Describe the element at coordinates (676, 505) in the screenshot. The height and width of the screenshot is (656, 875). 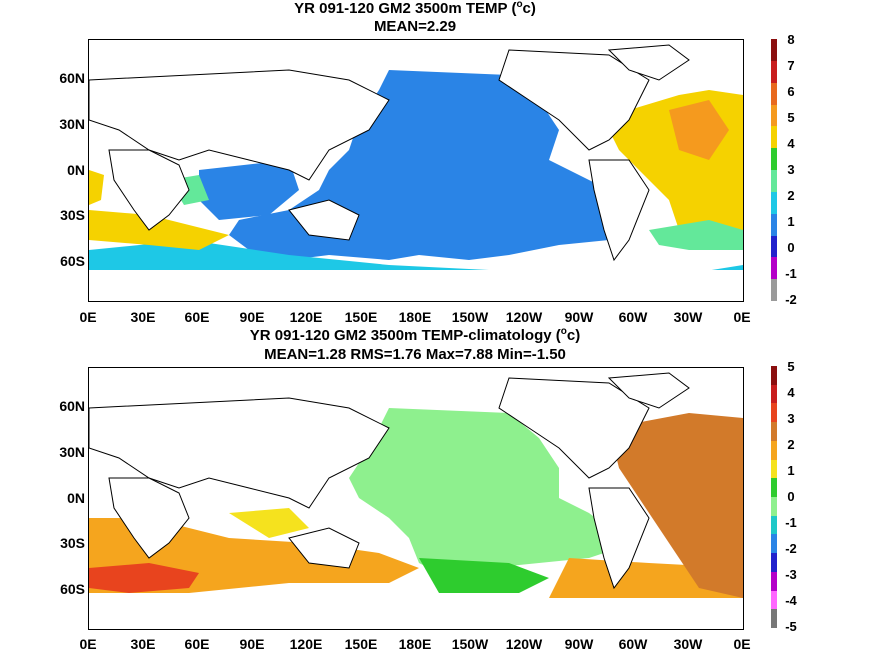
I see `atlantic-brown-region` at that location.